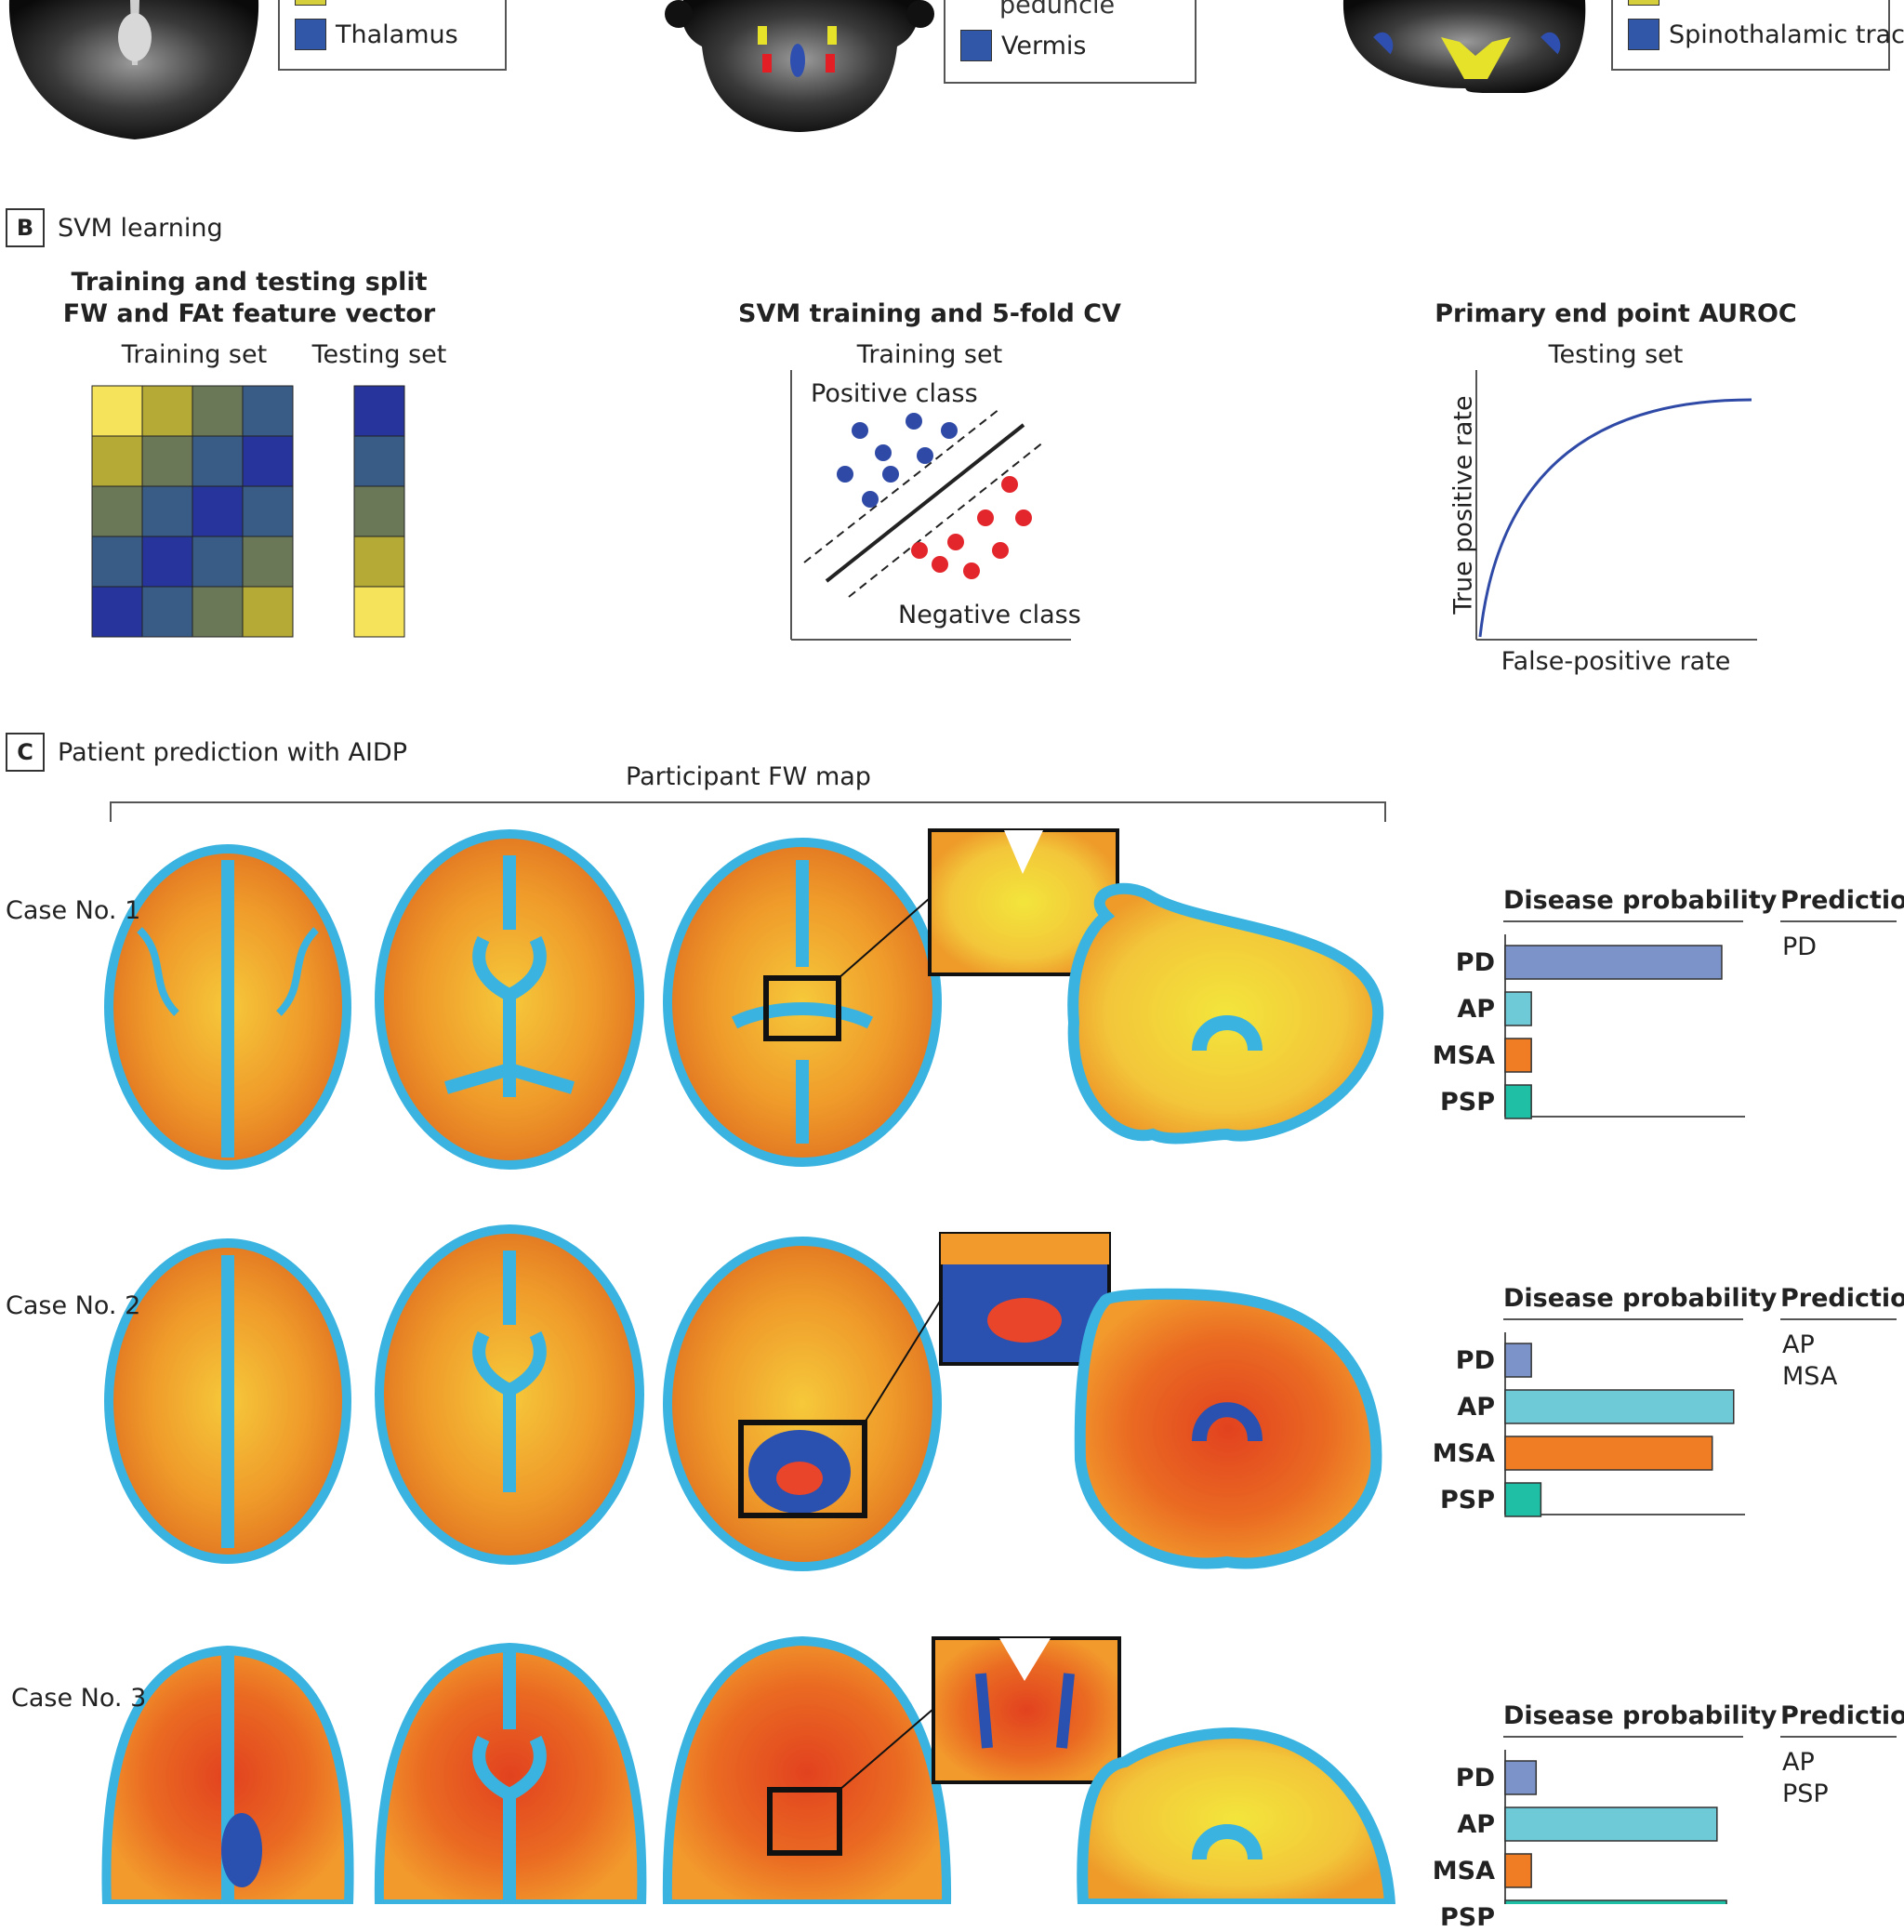 This screenshot has width=1904, height=1932. I want to click on svm-hyperplane, so click(925, 503).